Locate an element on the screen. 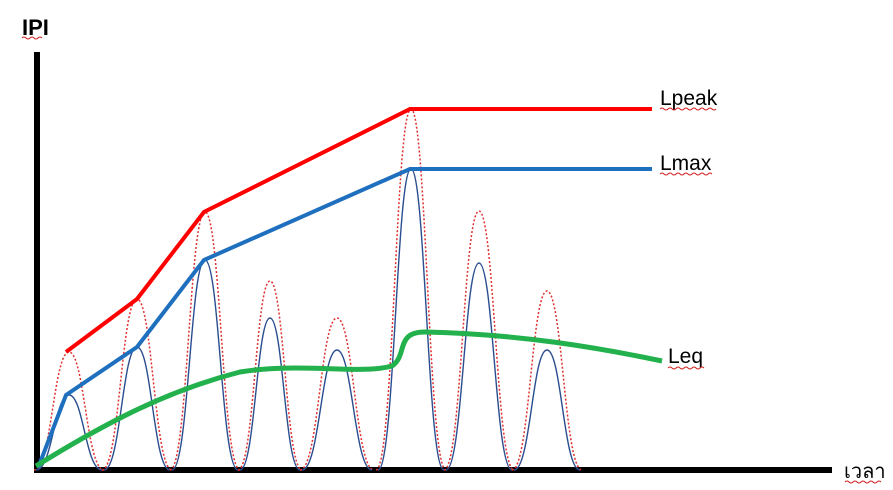 The width and height of the screenshot is (893, 490). lpeak-label: Lpeak is located at coordinates (689, 98).